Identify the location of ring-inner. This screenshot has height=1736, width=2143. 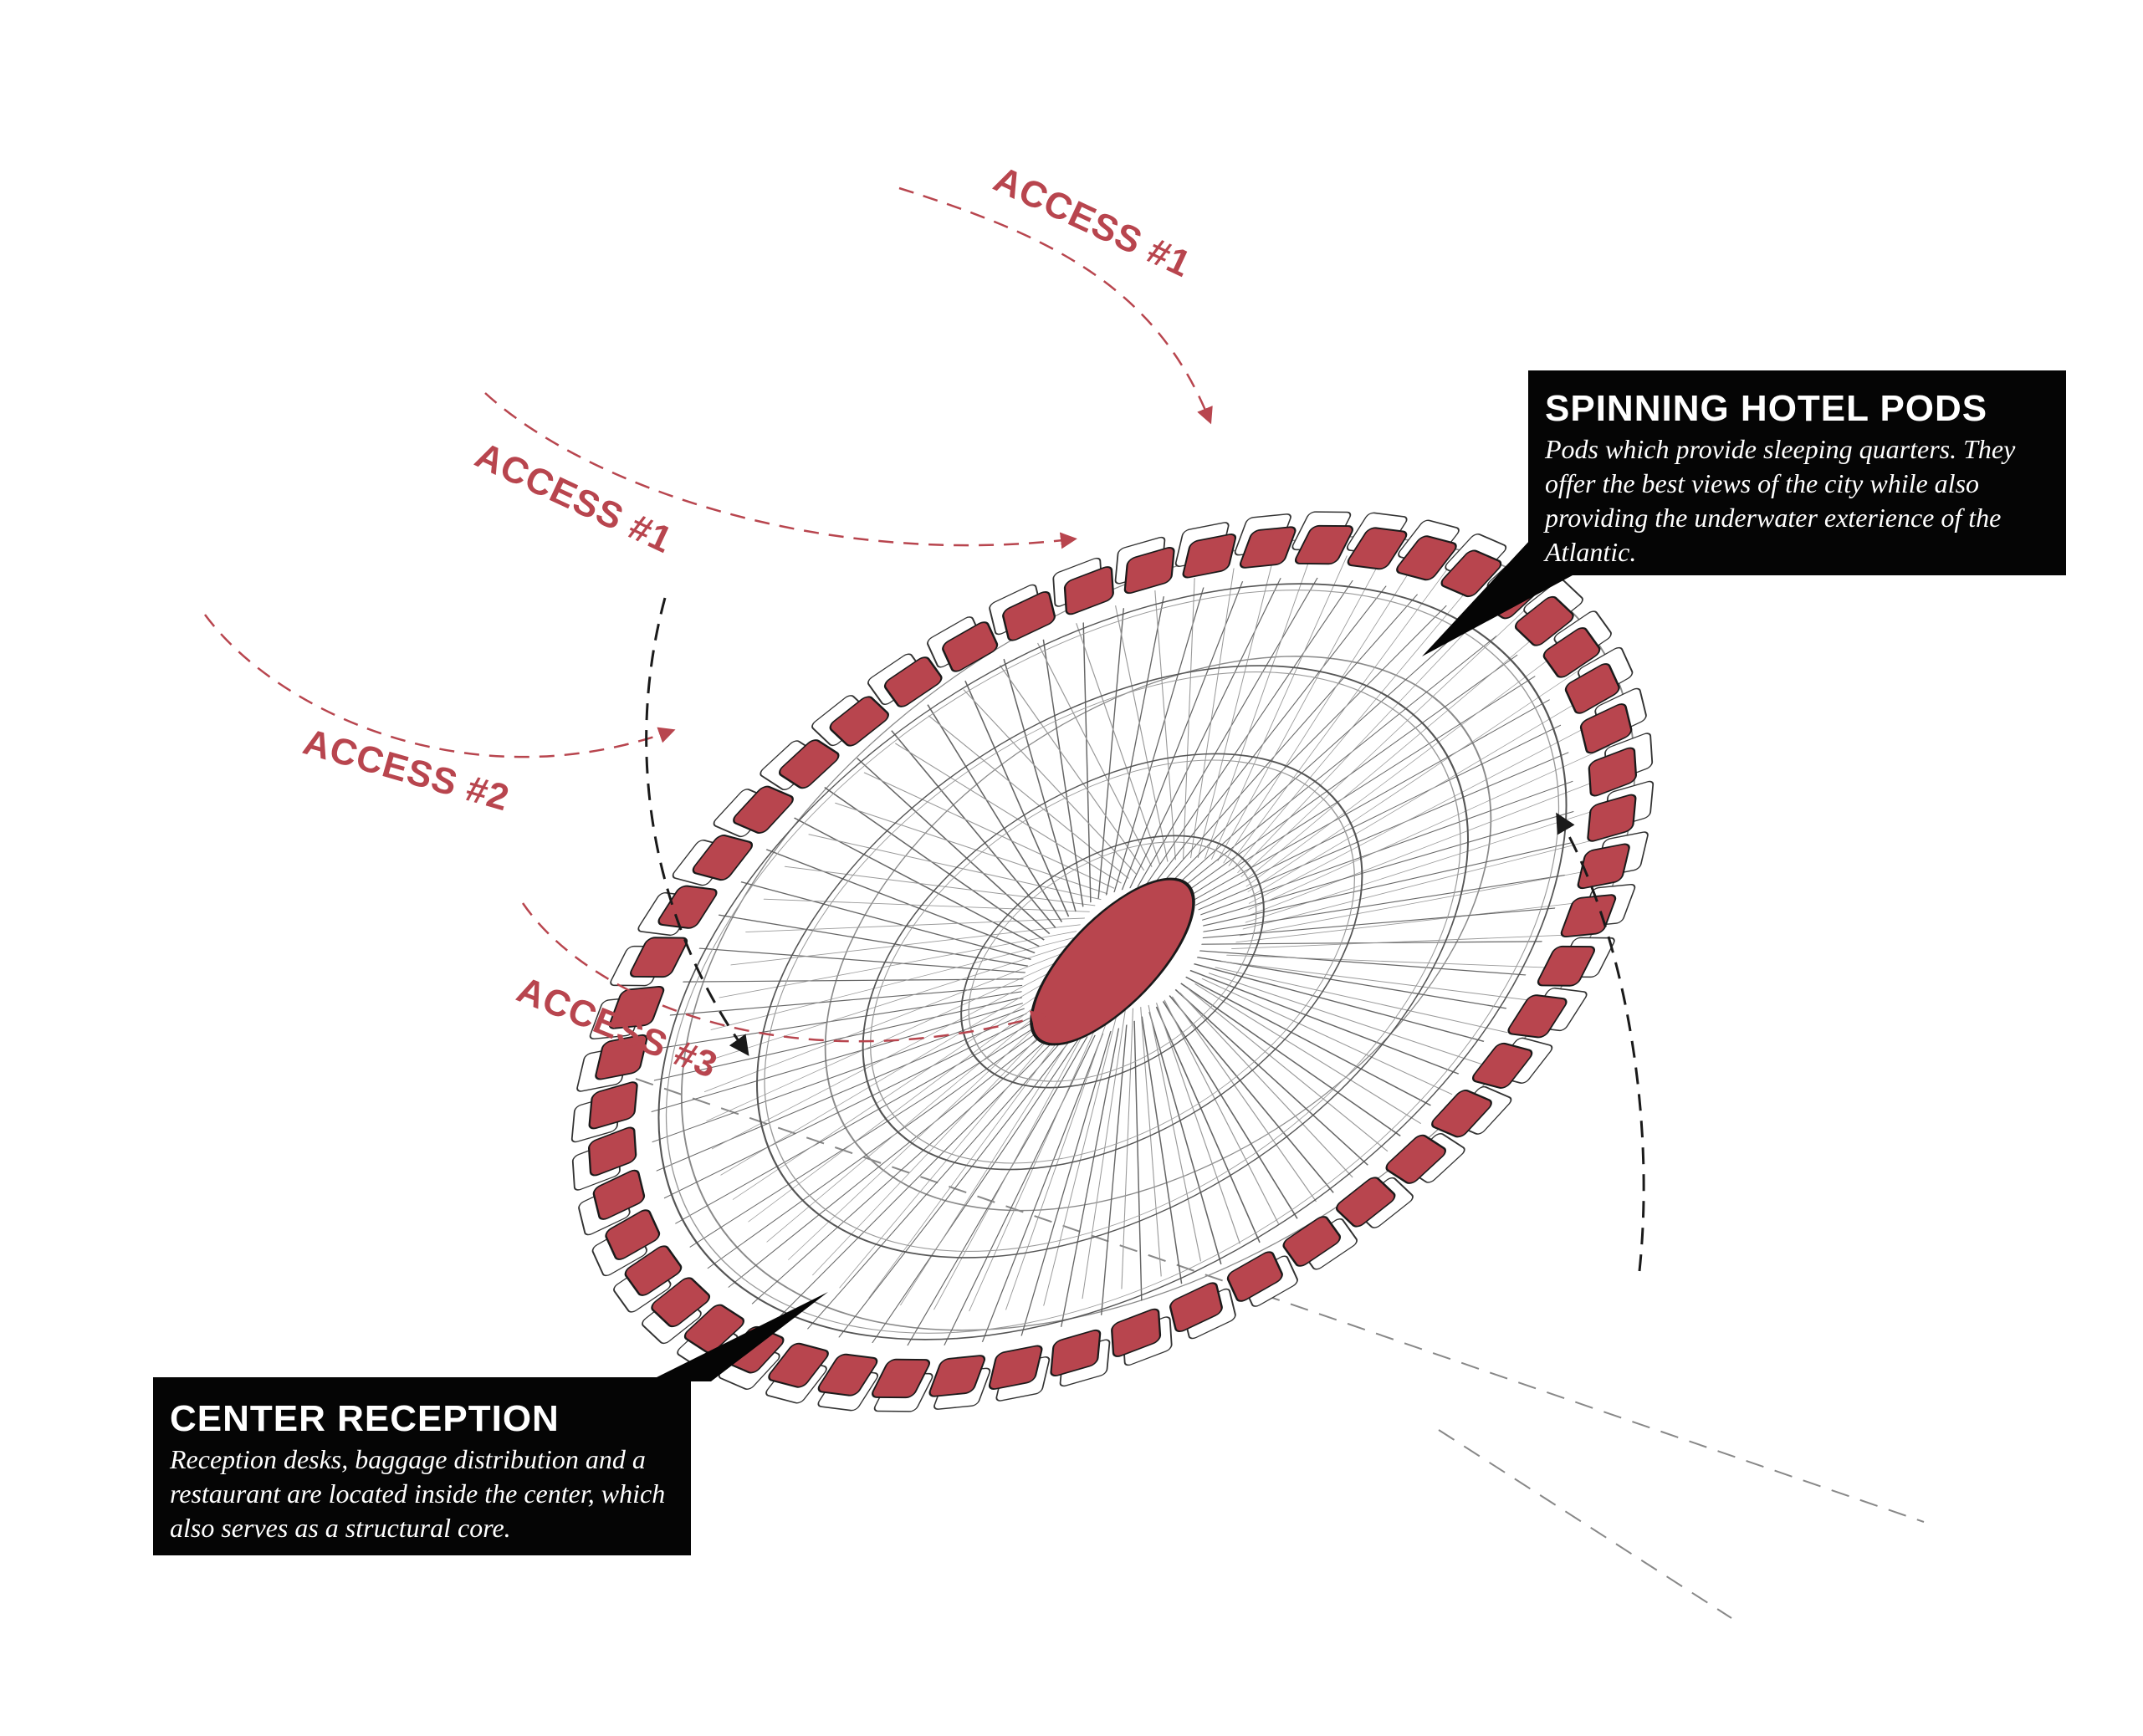
(1112, 961).